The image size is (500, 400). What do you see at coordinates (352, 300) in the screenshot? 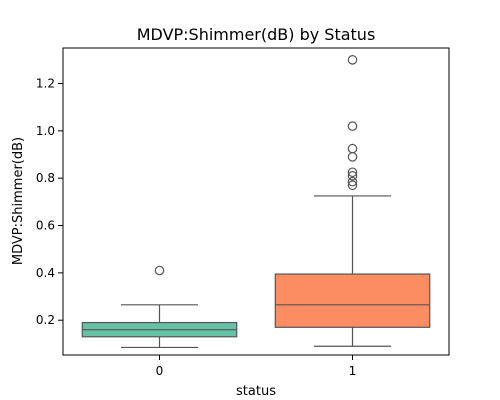
I see `box-body` at bounding box center [352, 300].